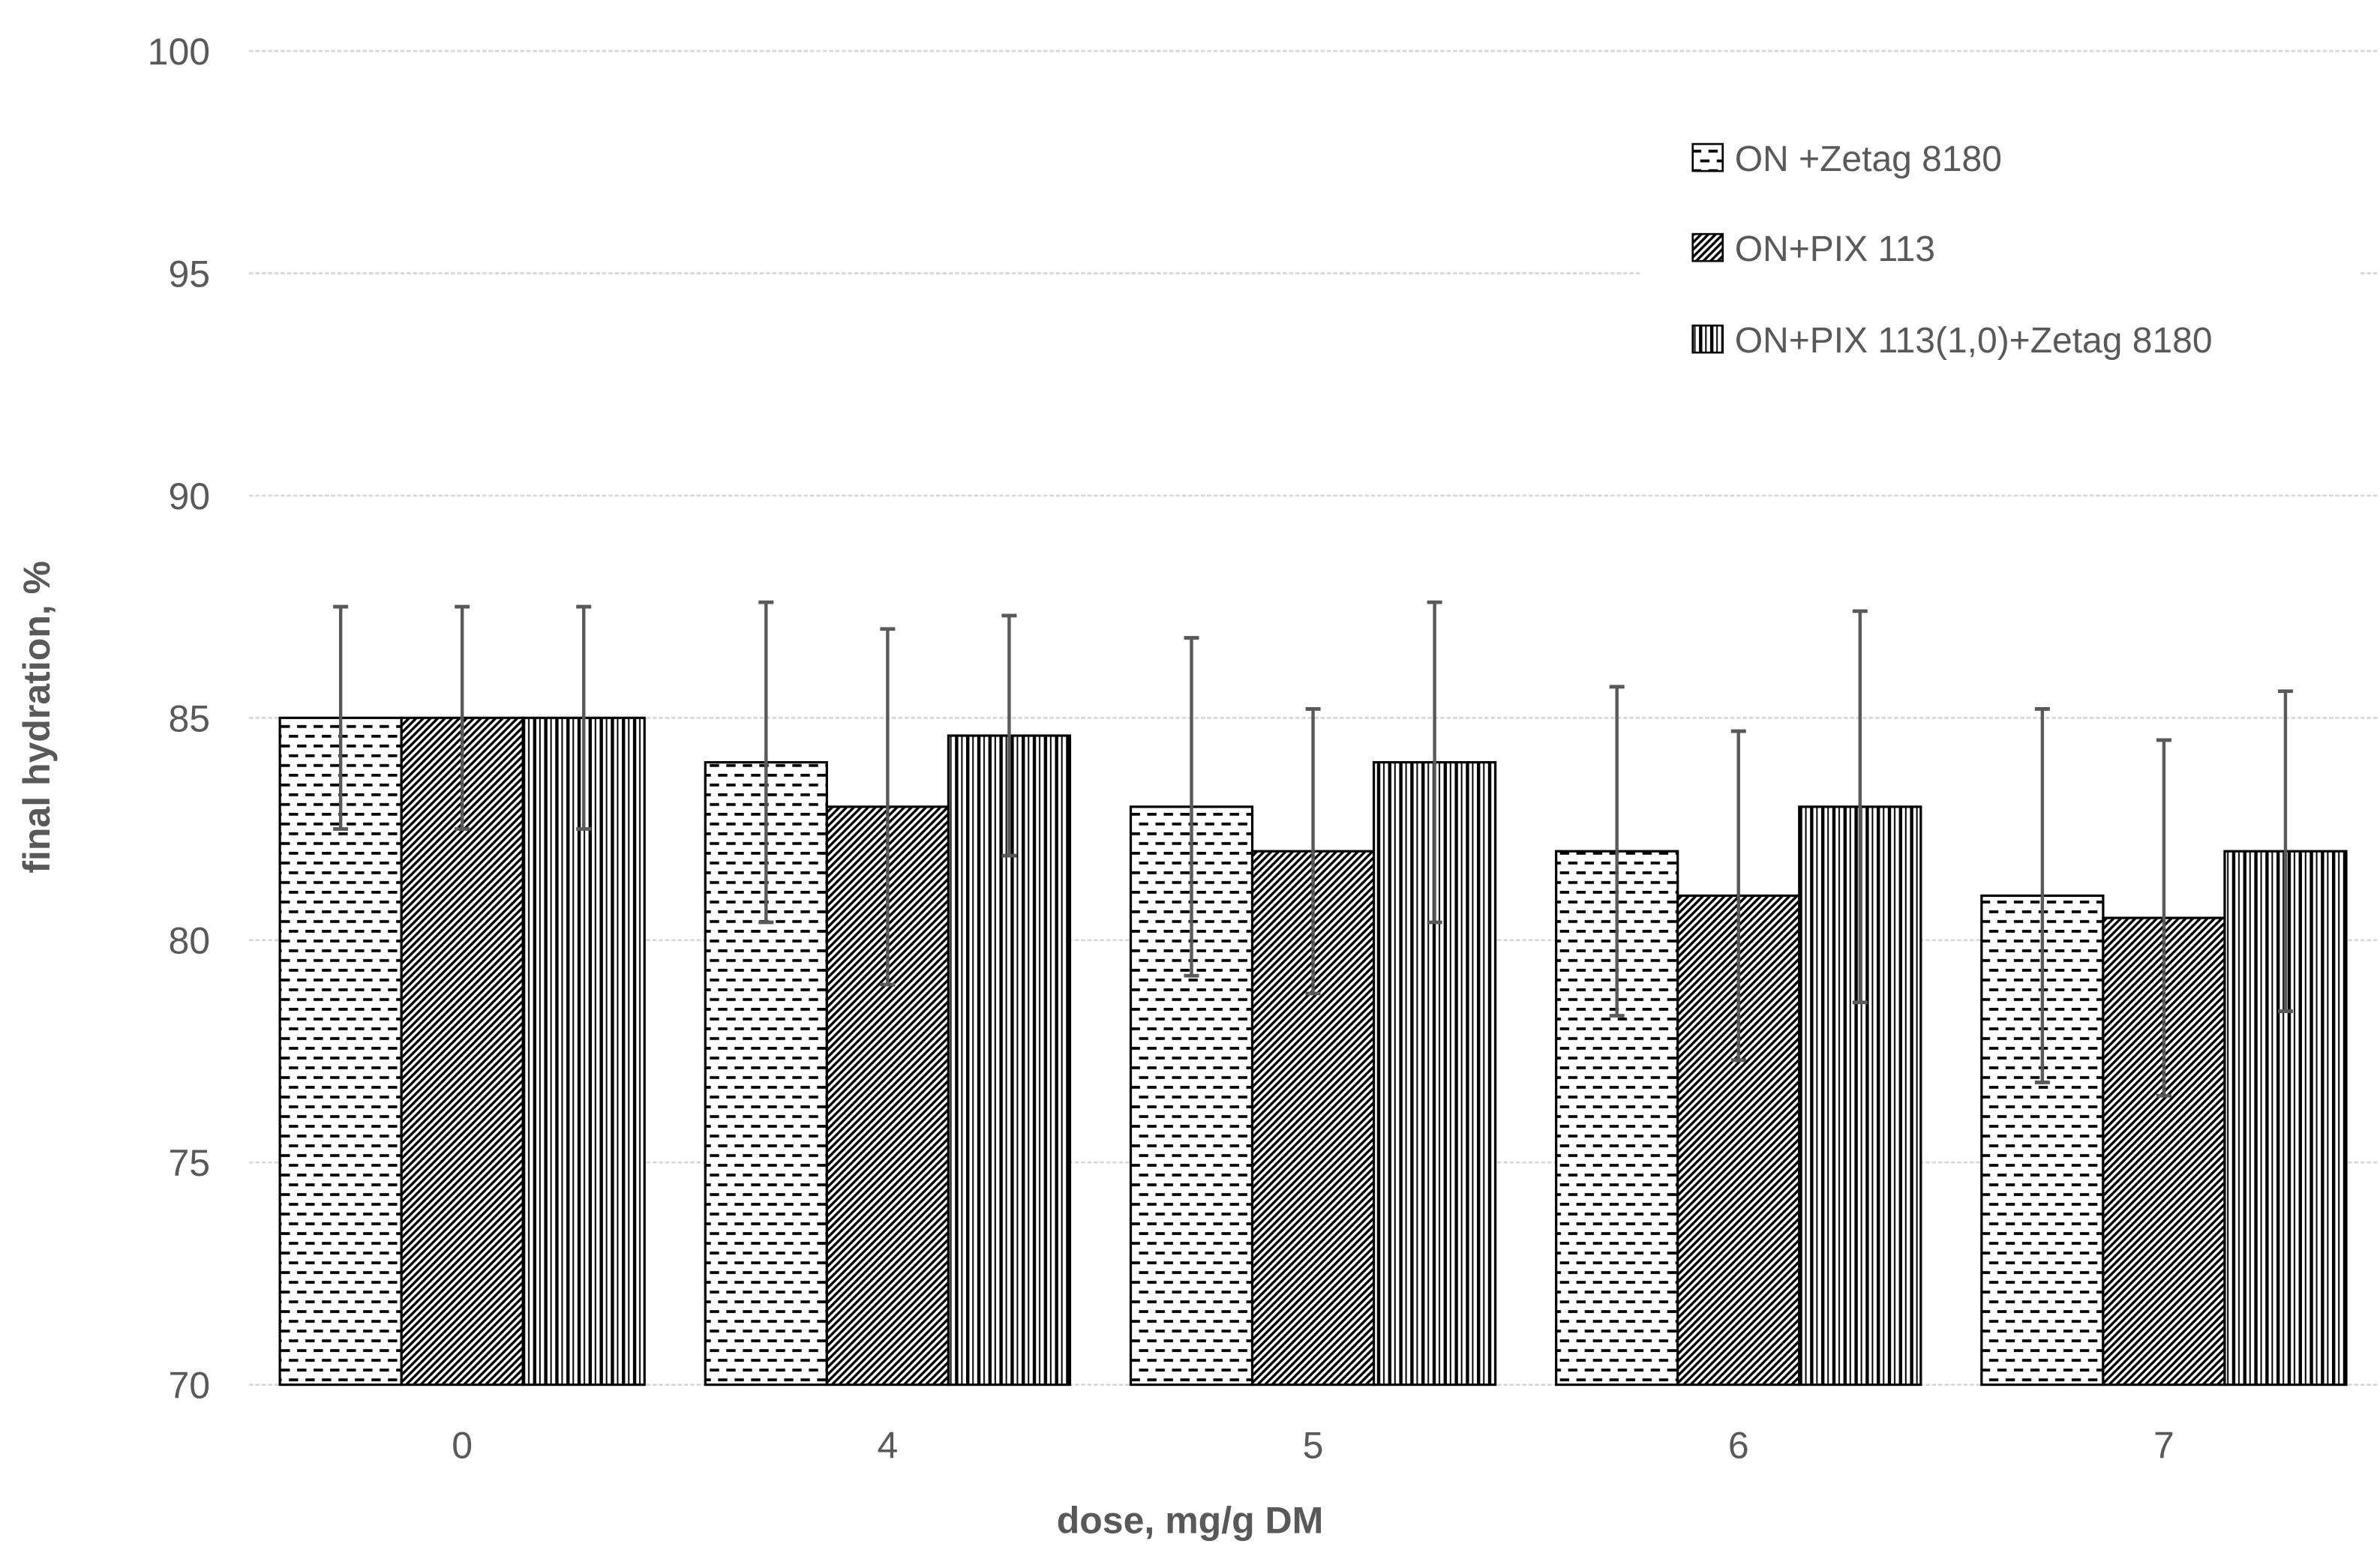 Image resolution: width=2380 pixels, height=1568 pixels. Describe the element at coordinates (37, 717) in the screenshot. I see `y-axis-title: final hydration, %` at that location.